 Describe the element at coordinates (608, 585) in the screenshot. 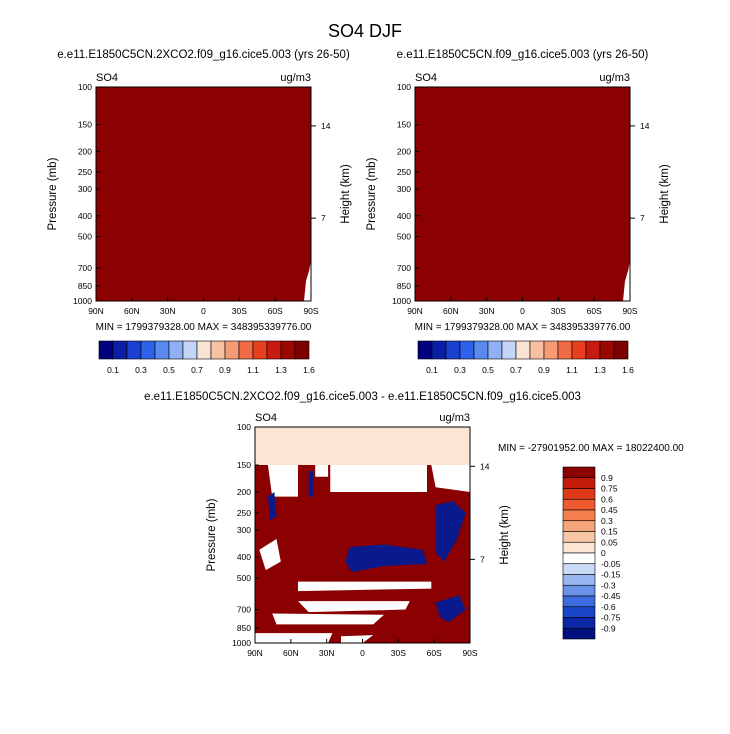

I see `colorbar-label: -0.3` at that location.